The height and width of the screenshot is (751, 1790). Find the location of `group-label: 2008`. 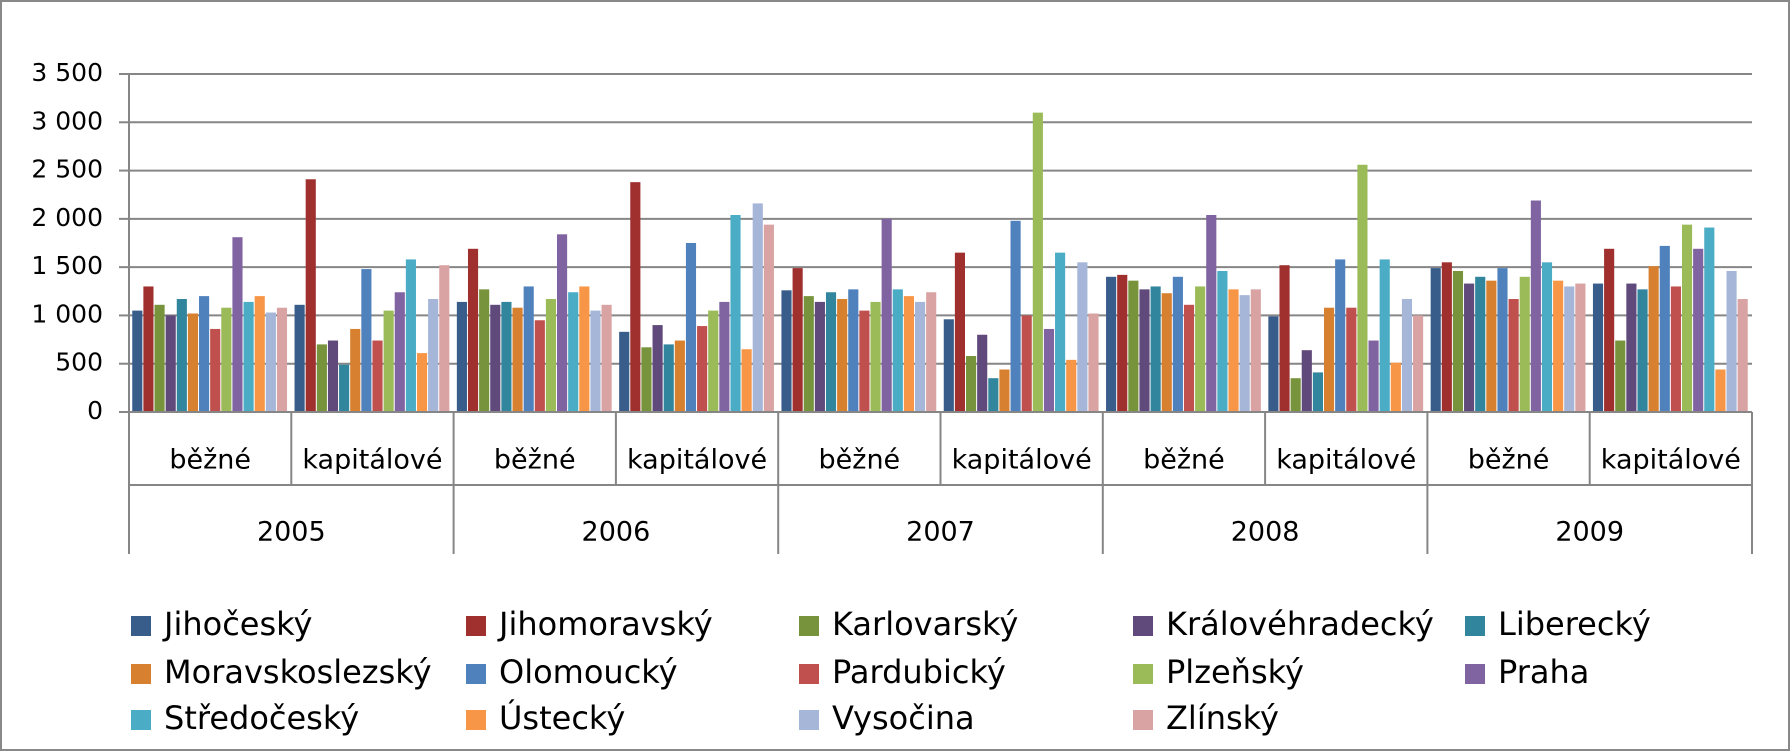

group-label: 2008 is located at coordinates (1265, 532).